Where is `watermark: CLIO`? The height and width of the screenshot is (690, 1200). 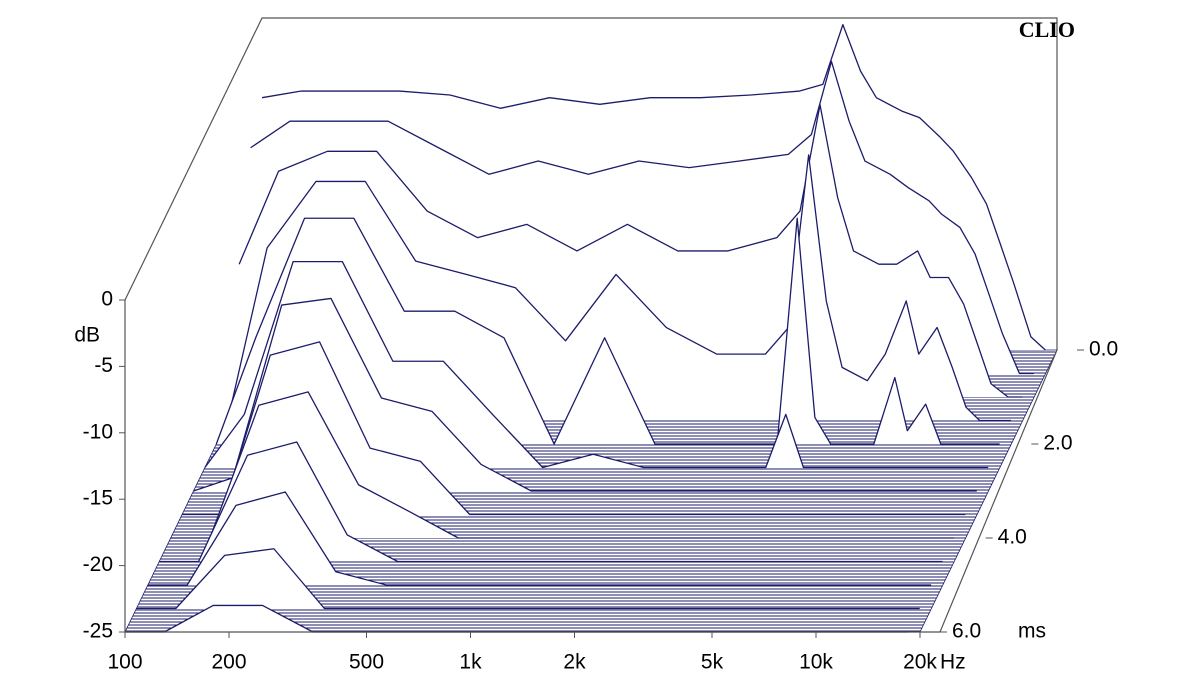 watermark: CLIO is located at coordinates (1047, 29).